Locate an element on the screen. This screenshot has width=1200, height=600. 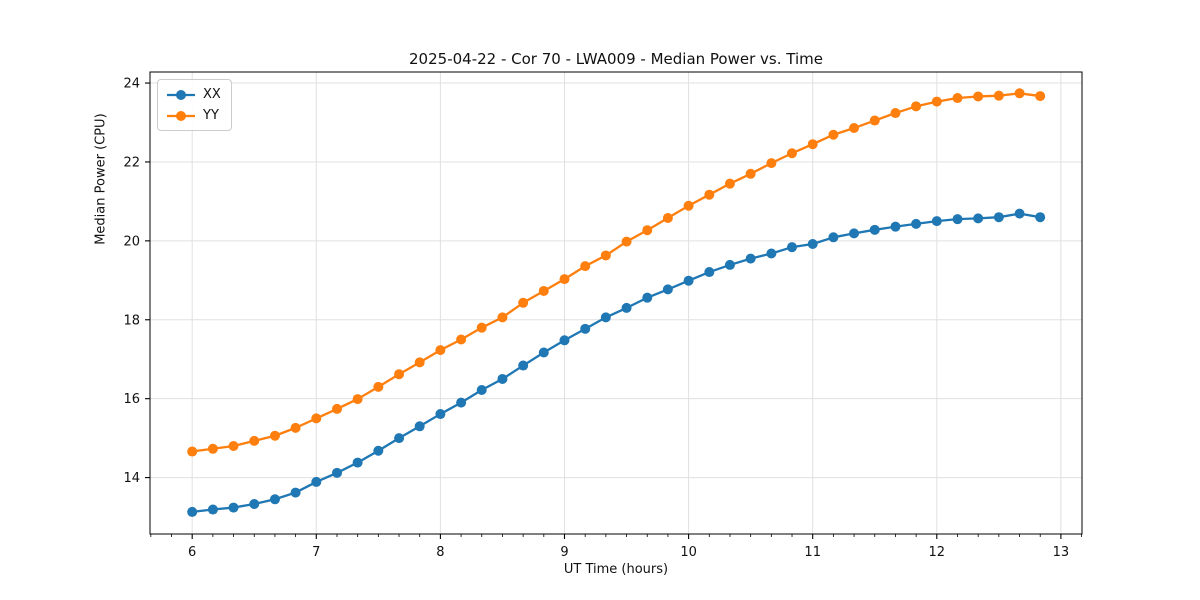
x-tick-label: 13 is located at coordinates (1061, 552).